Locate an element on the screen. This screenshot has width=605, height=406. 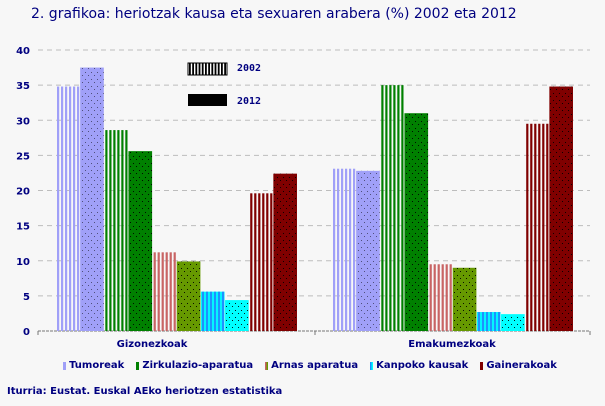
bar-zirkulazio-aparatua-2012-emakumezkoak is located at coordinates (416, 222).